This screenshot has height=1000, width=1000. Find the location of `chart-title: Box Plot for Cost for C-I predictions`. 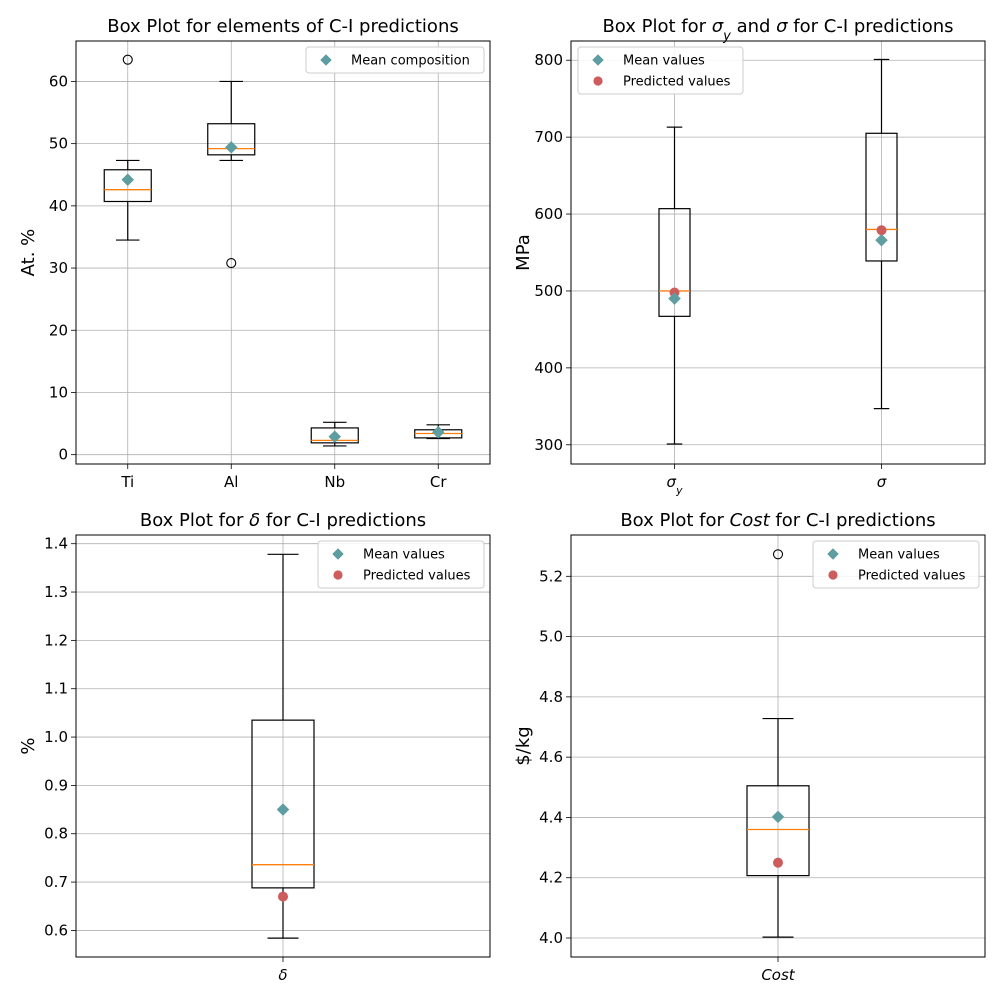

chart-title: Box Plot for Cost for C-I predictions is located at coordinates (777, 520).